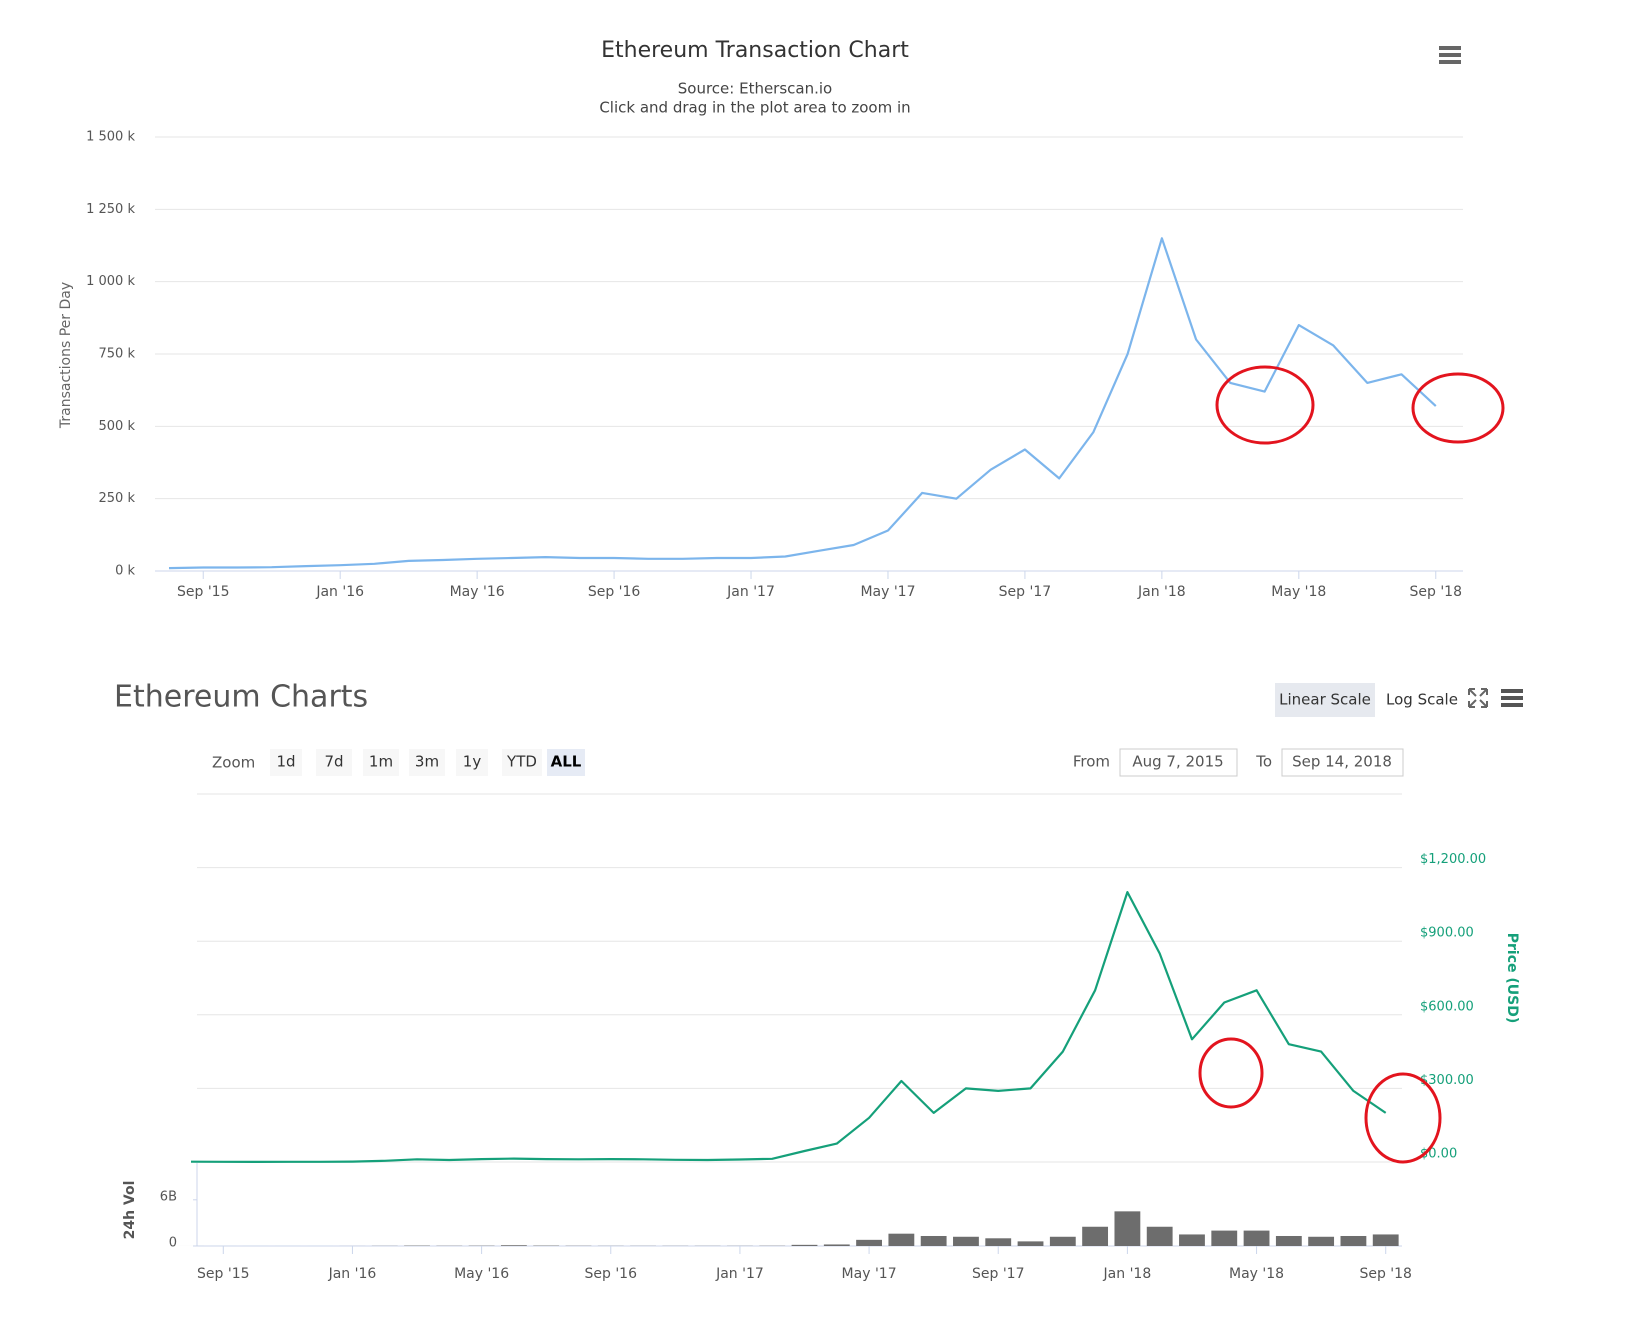 Image resolution: width=1632 pixels, height=1320 pixels. What do you see at coordinates (799, 1204) in the screenshot?
I see `navigator-bg` at bounding box center [799, 1204].